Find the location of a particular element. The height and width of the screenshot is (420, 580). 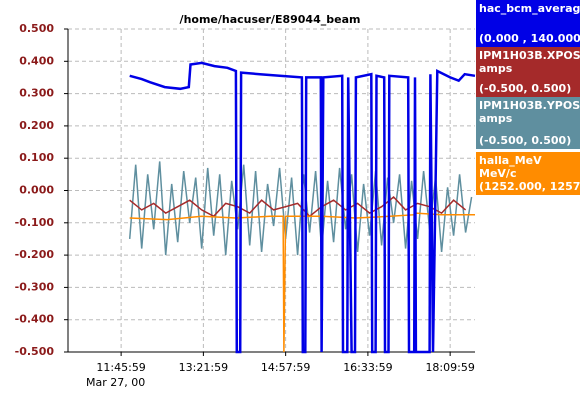

y-tick-label: -0.300 is located at coordinates (35, 286).